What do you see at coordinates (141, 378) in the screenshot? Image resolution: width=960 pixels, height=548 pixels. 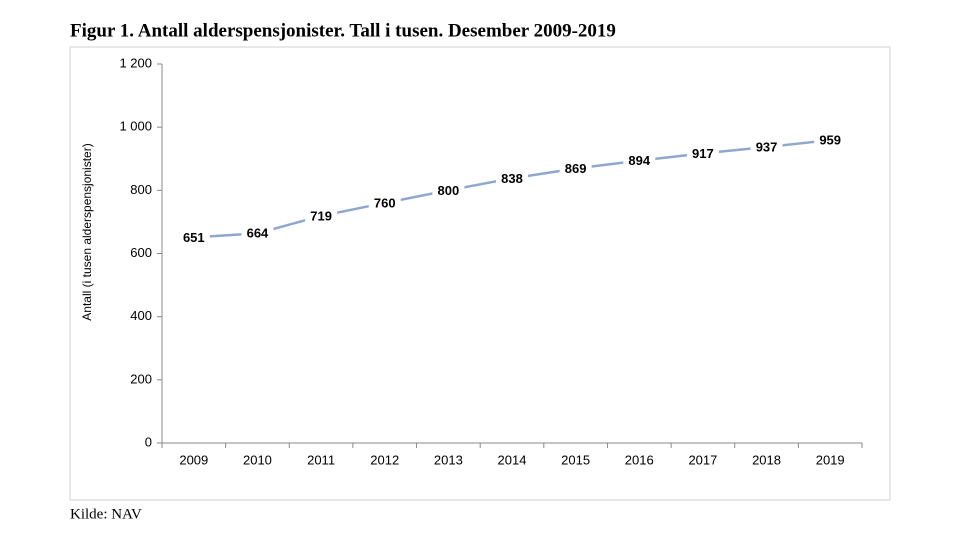 I see `y-tick-label: 200` at bounding box center [141, 378].